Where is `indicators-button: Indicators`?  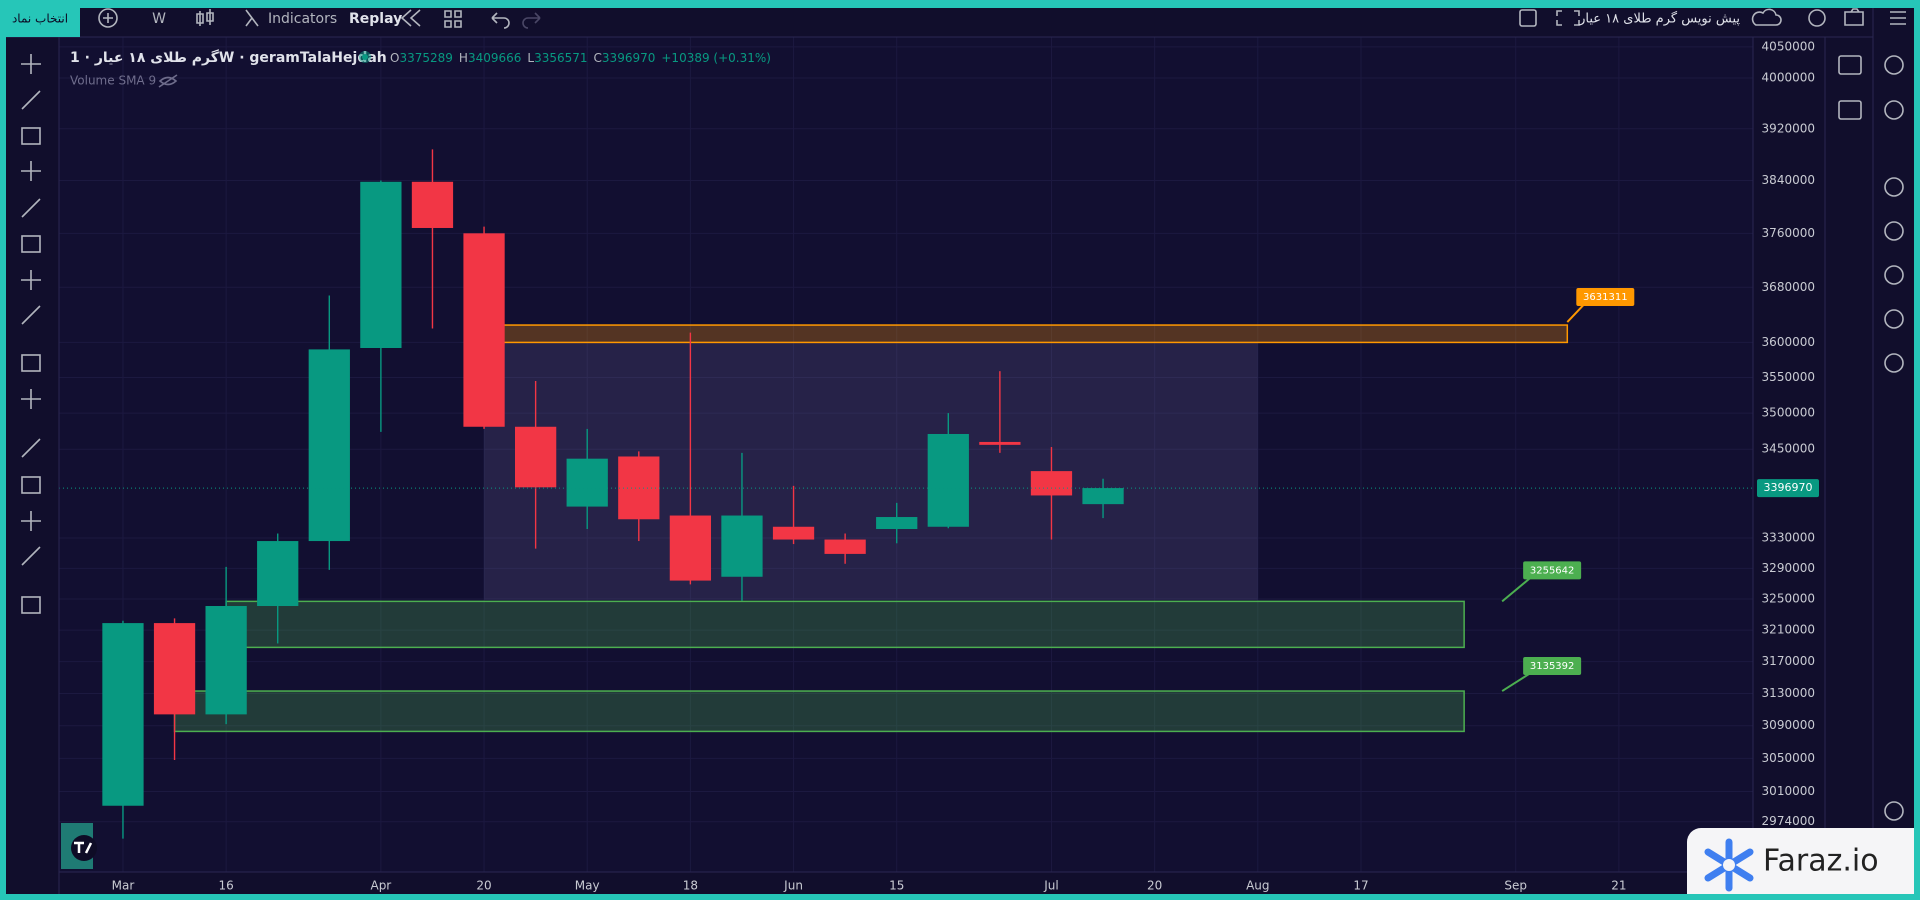 indicators-button: Indicators is located at coordinates (302, 19).